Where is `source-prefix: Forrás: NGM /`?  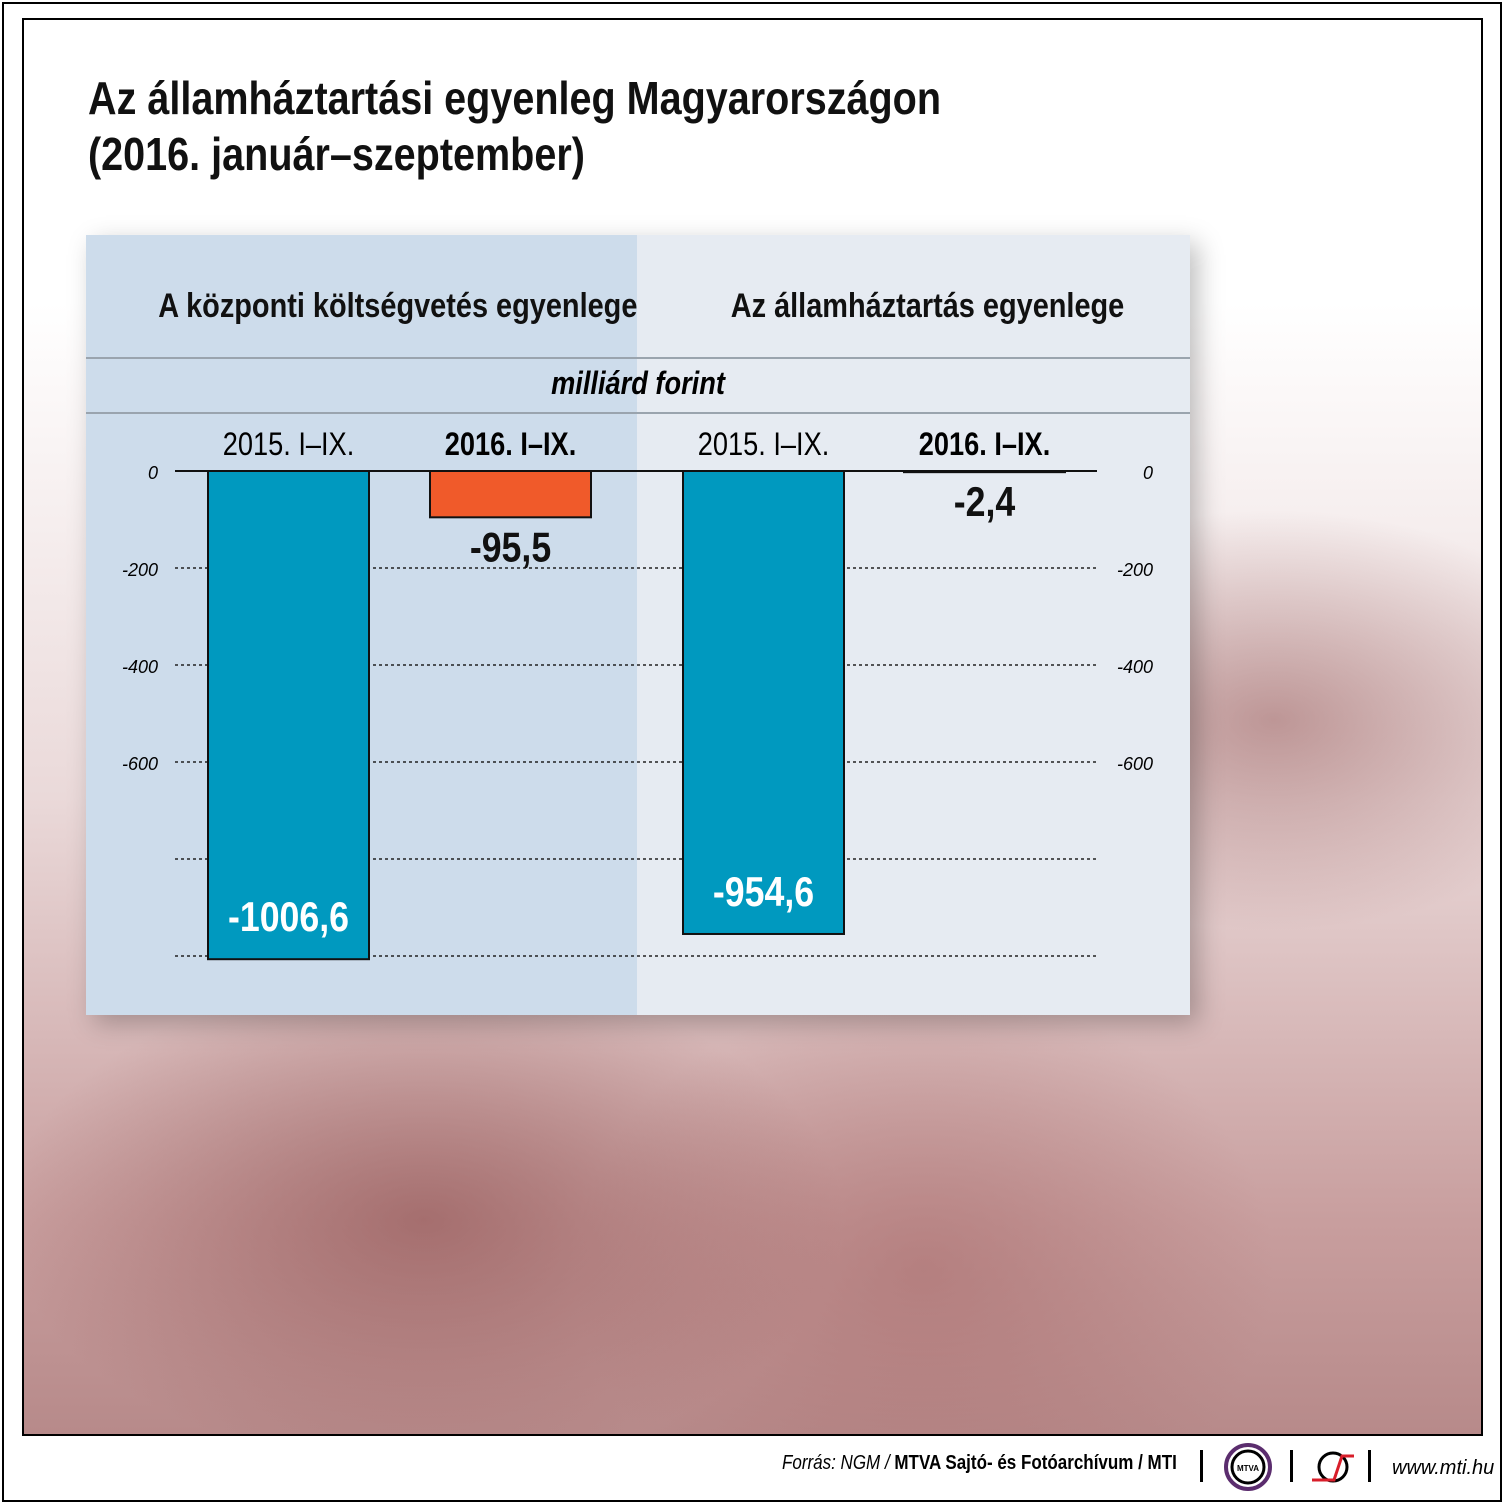 source-prefix: Forrás: NGM / is located at coordinates (836, 1463).